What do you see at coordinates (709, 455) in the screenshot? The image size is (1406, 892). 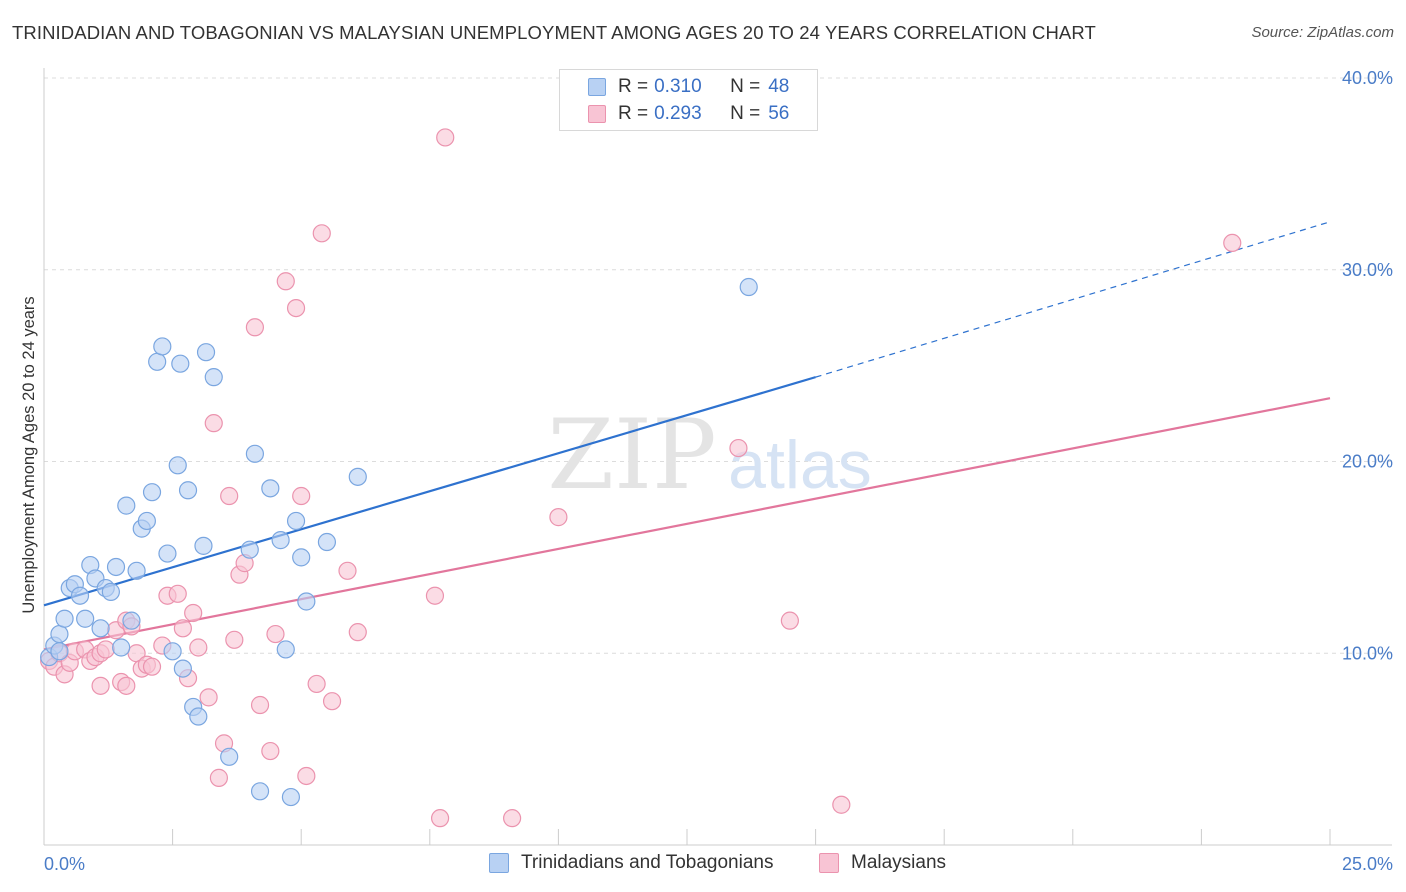 I see `watermark: ZIP atlas` at bounding box center [709, 455].